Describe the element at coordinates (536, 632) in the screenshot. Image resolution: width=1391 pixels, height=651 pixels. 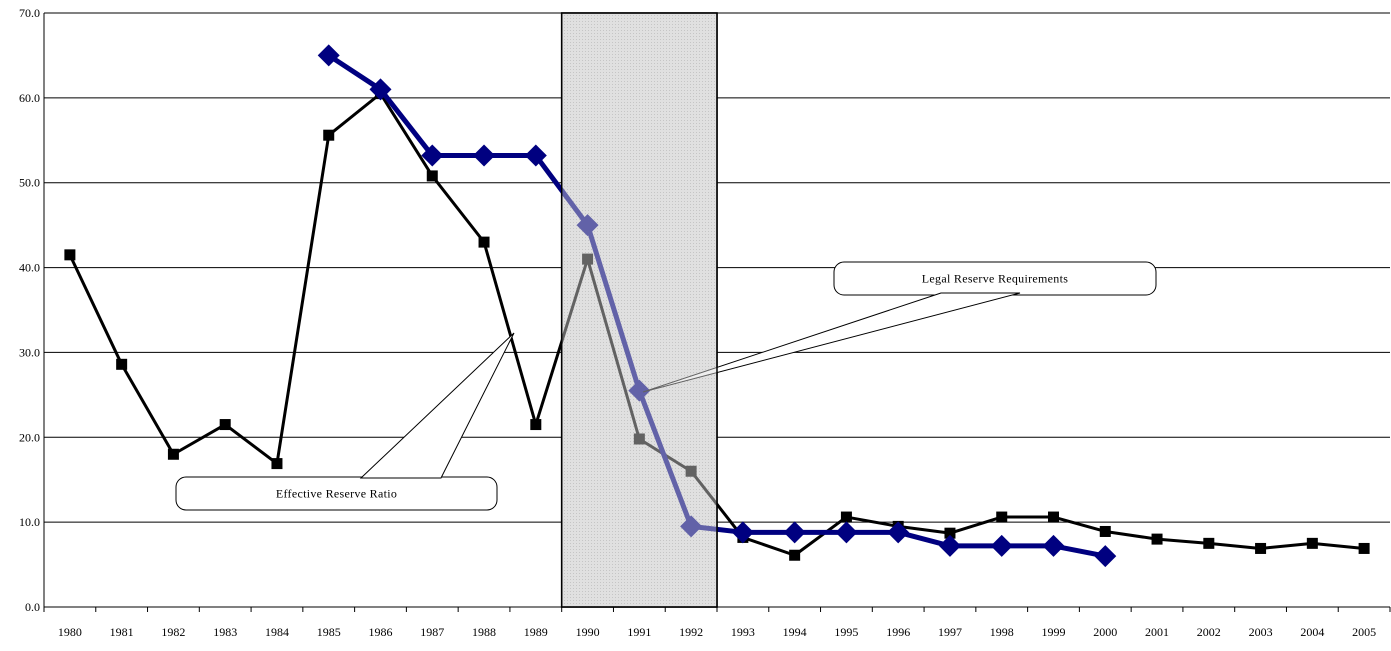
I see `x-tick-label: 1989` at that location.